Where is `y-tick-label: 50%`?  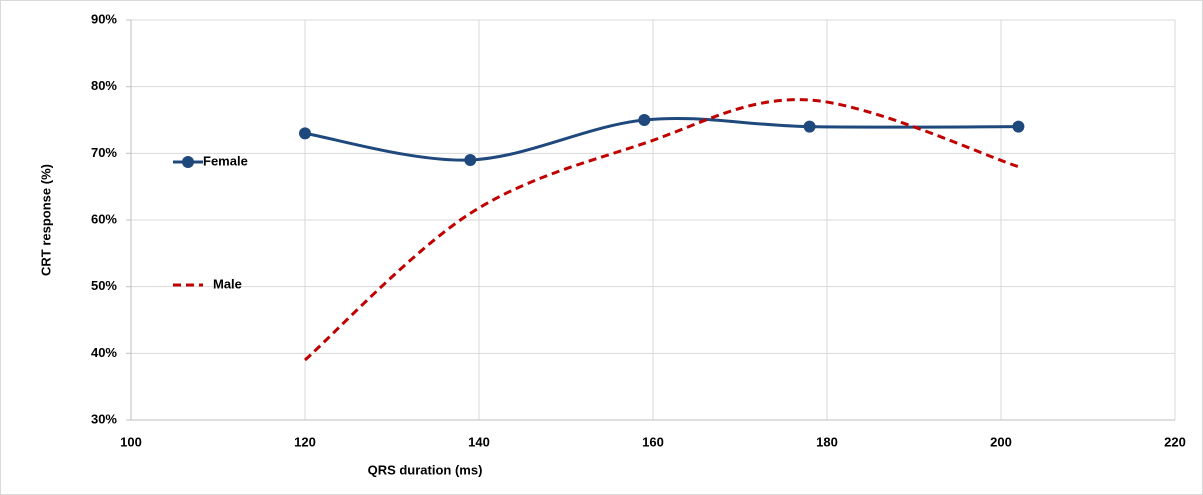 y-tick-label: 50% is located at coordinates (104, 285).